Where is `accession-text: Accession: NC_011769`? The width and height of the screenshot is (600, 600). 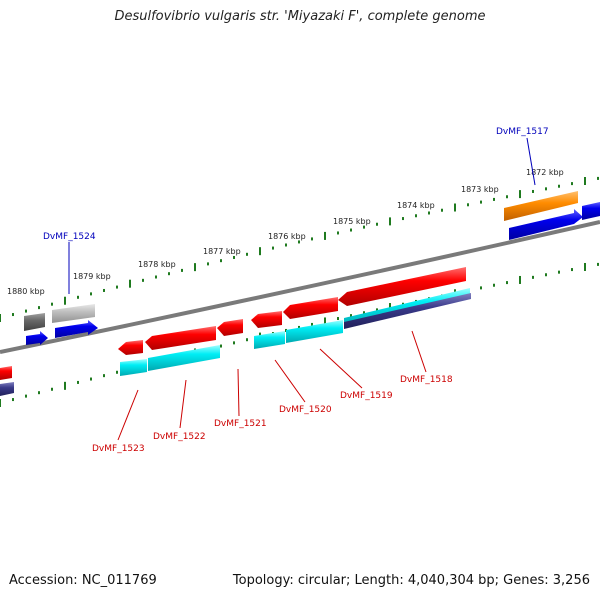 accession-text: Accession: NC_011769 is located at coordinates (83, 580).